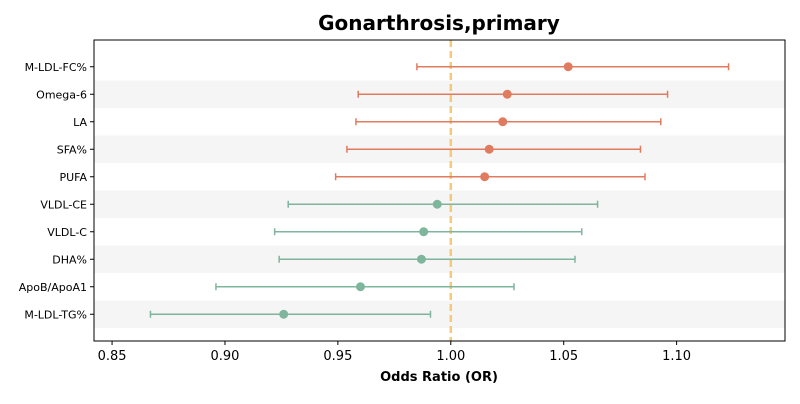  I want to click on x-tick-label: 0.90, so click(224, 356).